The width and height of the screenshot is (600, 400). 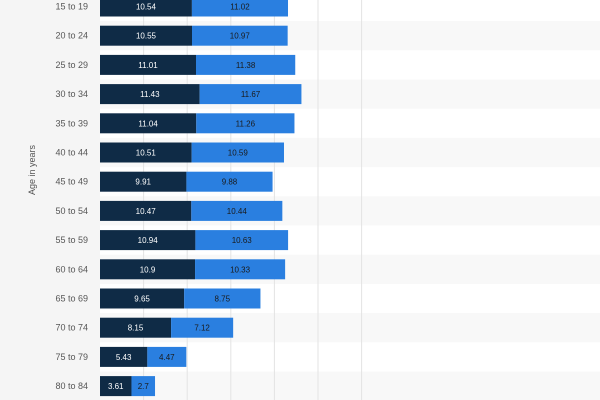 I want to click on y-tick-label: 25 to 29, so click(x=71, y=65).